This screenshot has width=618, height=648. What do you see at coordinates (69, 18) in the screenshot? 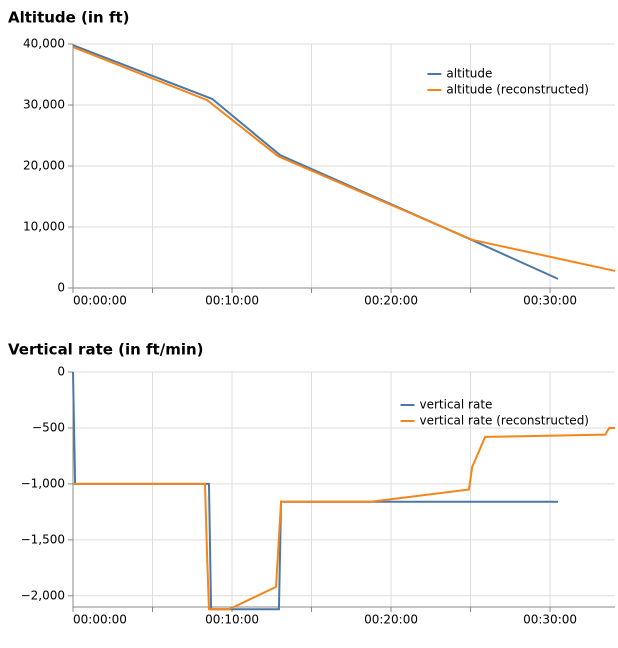
I see `chart-title: Altitude (in ft)` at bounding box center [69, 18].